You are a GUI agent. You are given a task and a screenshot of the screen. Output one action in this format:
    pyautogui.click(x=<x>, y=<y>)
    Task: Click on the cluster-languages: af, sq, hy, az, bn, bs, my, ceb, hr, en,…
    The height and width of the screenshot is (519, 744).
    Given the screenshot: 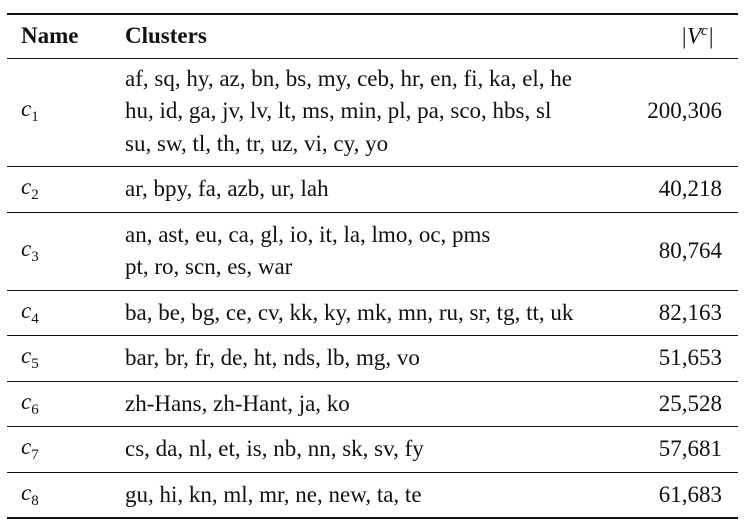 What is the action you would take?
    pyautogui.click(x=349, y=110)
    